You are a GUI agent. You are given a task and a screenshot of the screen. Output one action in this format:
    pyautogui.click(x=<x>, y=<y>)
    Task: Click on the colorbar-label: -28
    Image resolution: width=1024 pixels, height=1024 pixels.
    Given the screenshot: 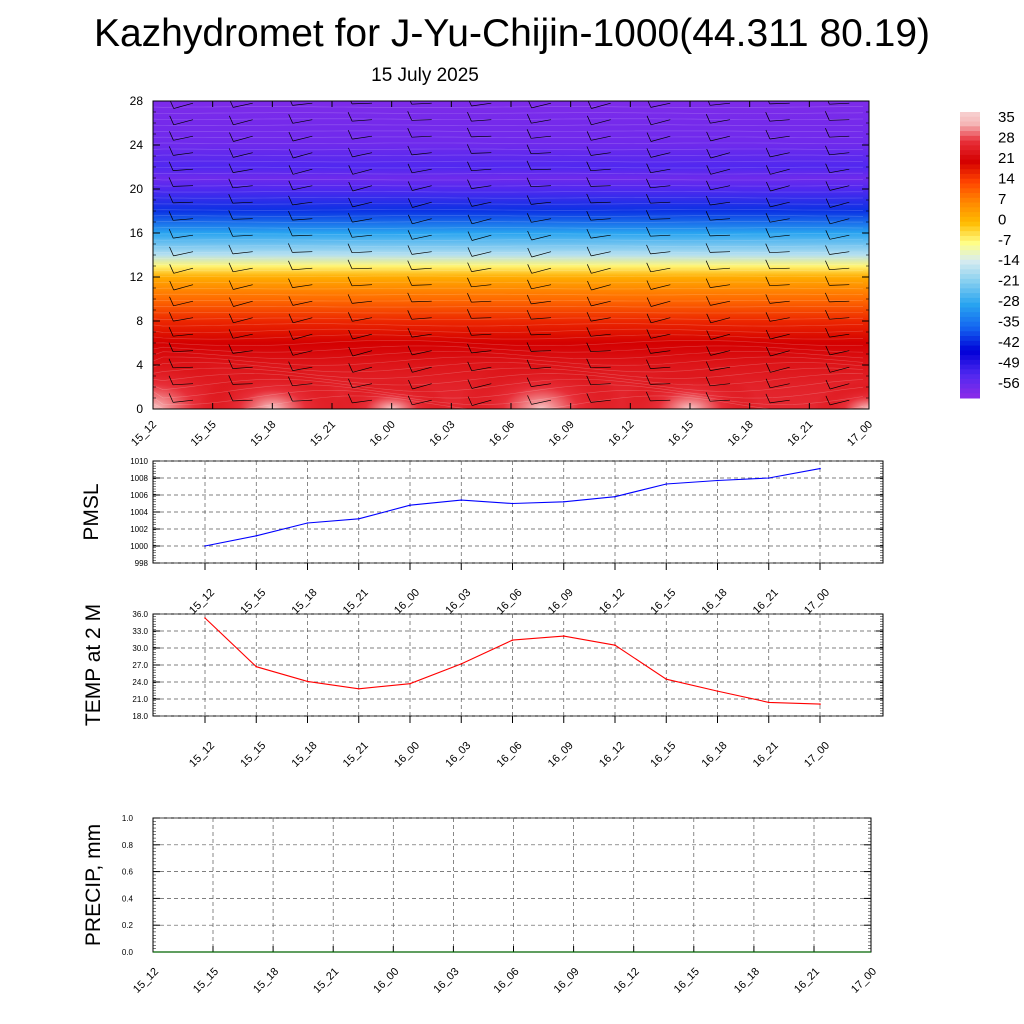 What is the action you would take?
    pyautogui.click(x=1009, y=301)
    